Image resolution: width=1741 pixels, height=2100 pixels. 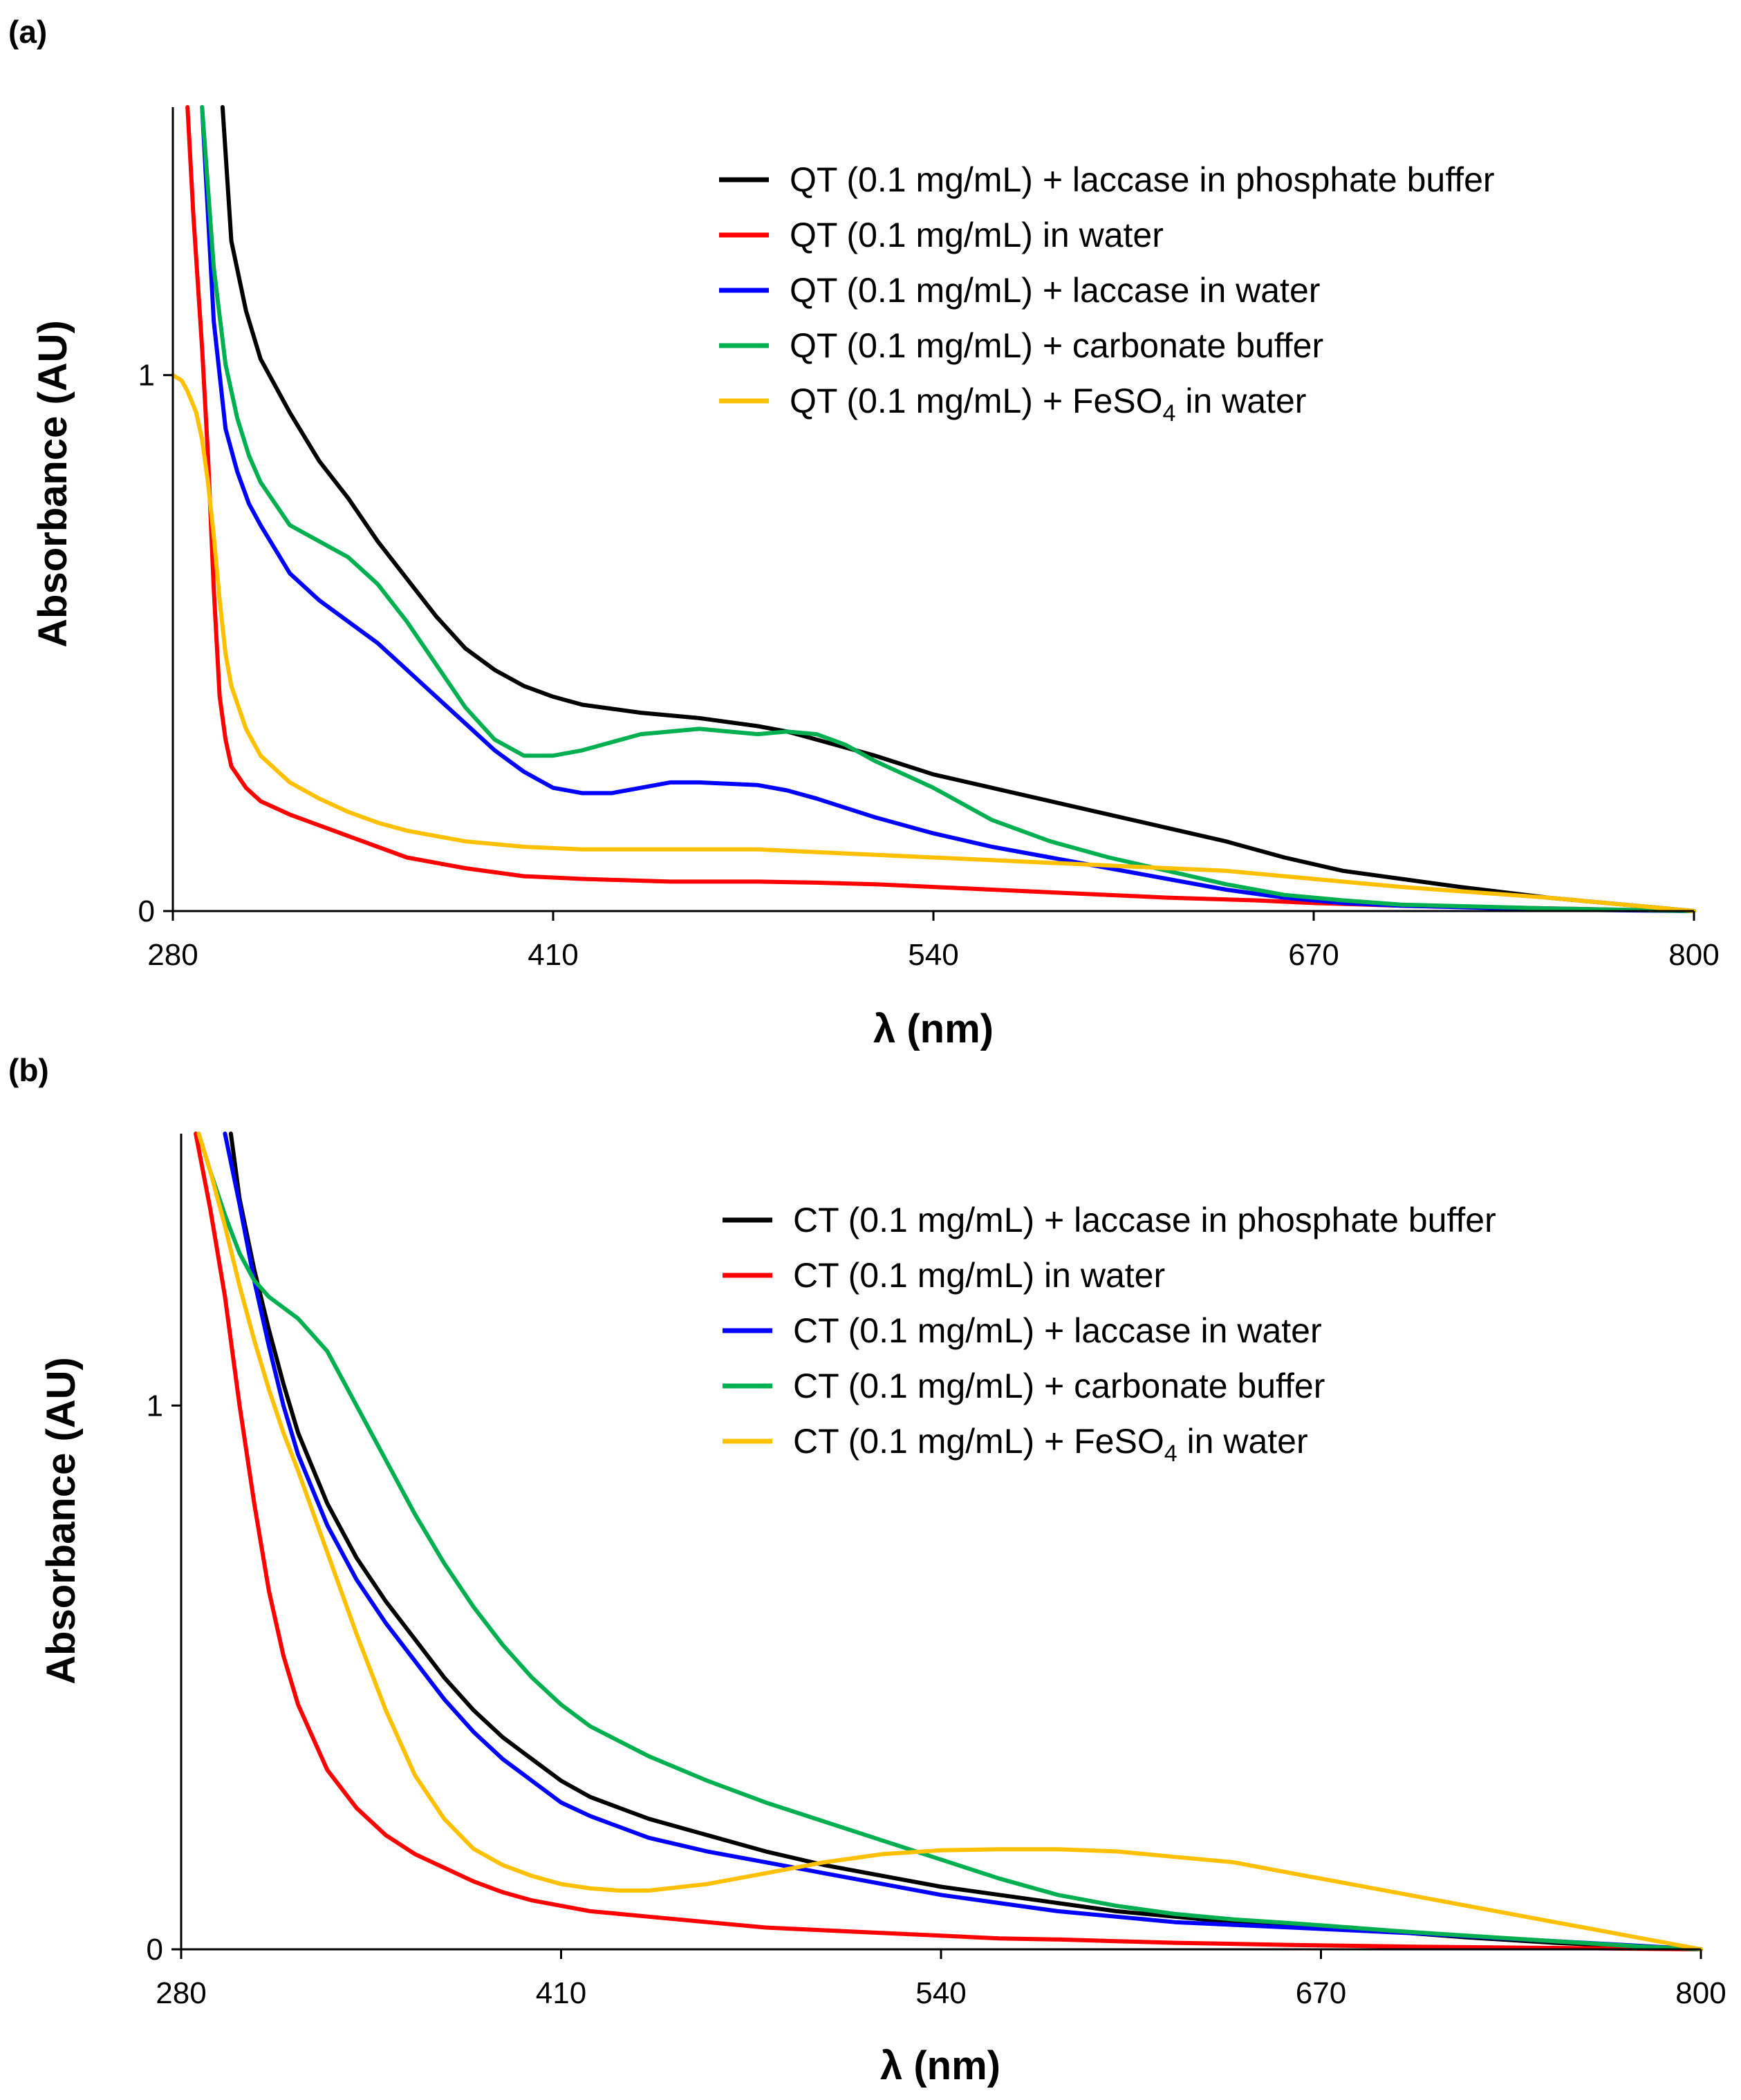 I want to click on panel-b-x-tick-label-280: 280, so click(x=181, y=1993).